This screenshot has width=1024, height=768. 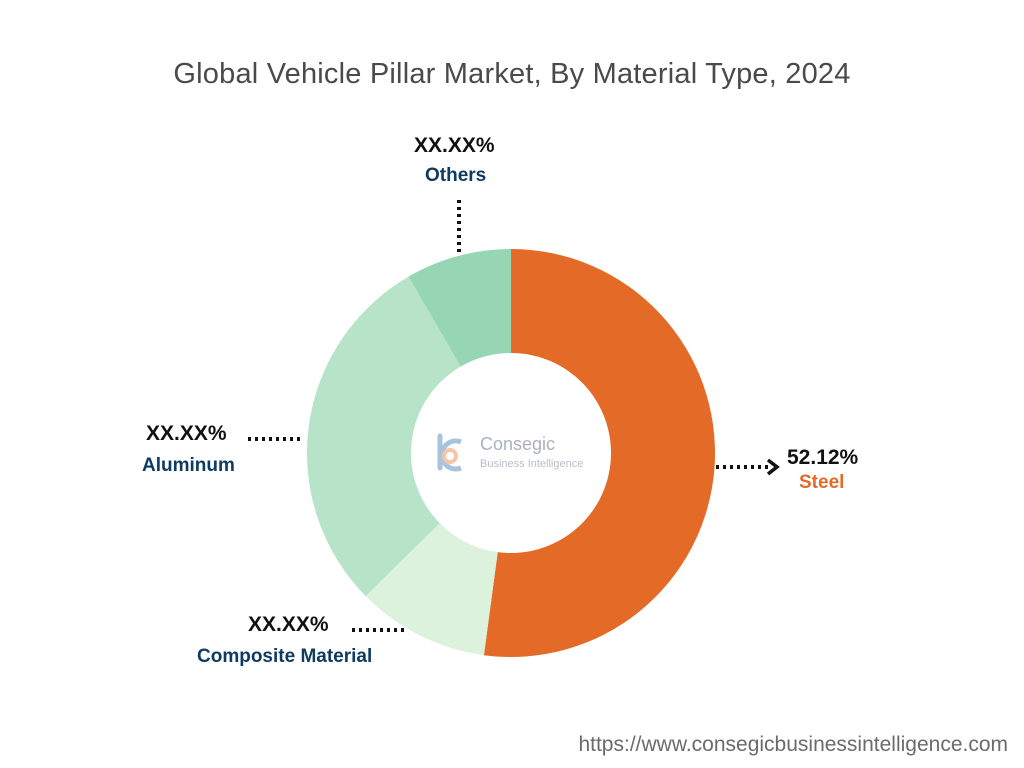 What do you see at coordinates (431, 589) in the screenshot?
I see `donut-slice-composite-material` at bounding box center [431, 589].